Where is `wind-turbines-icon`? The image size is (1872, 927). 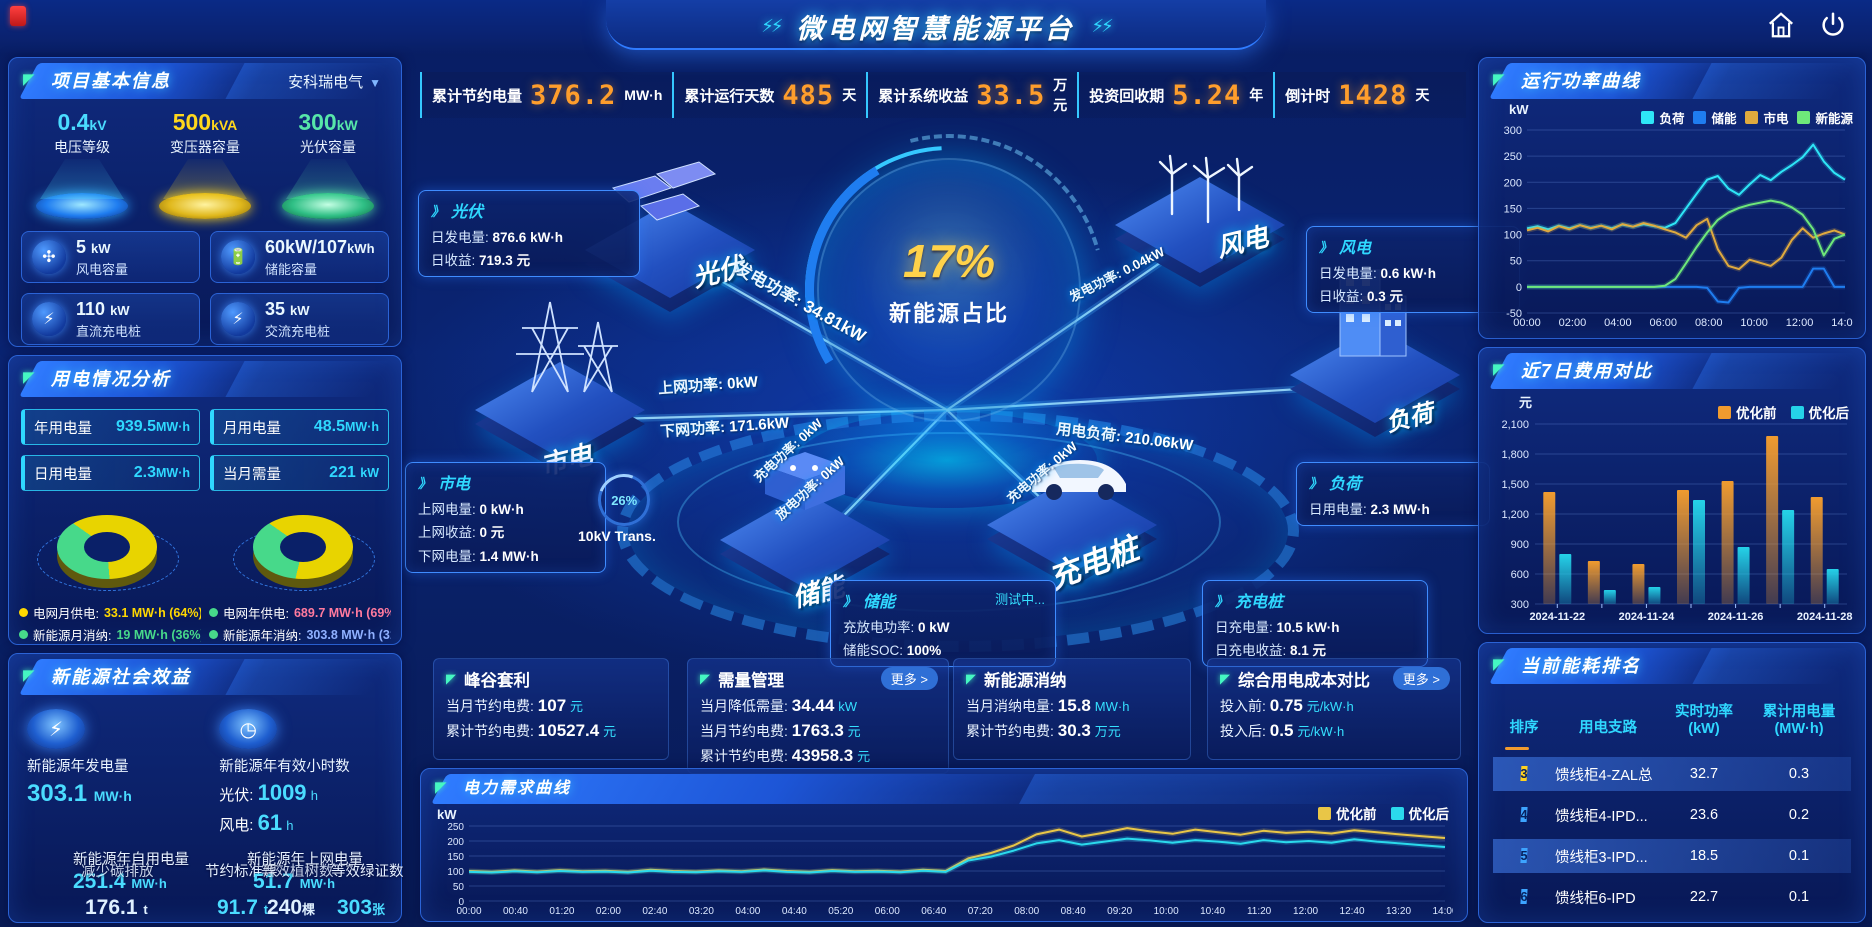
wind-turbines-icon is located at coordinates (1206, 189).